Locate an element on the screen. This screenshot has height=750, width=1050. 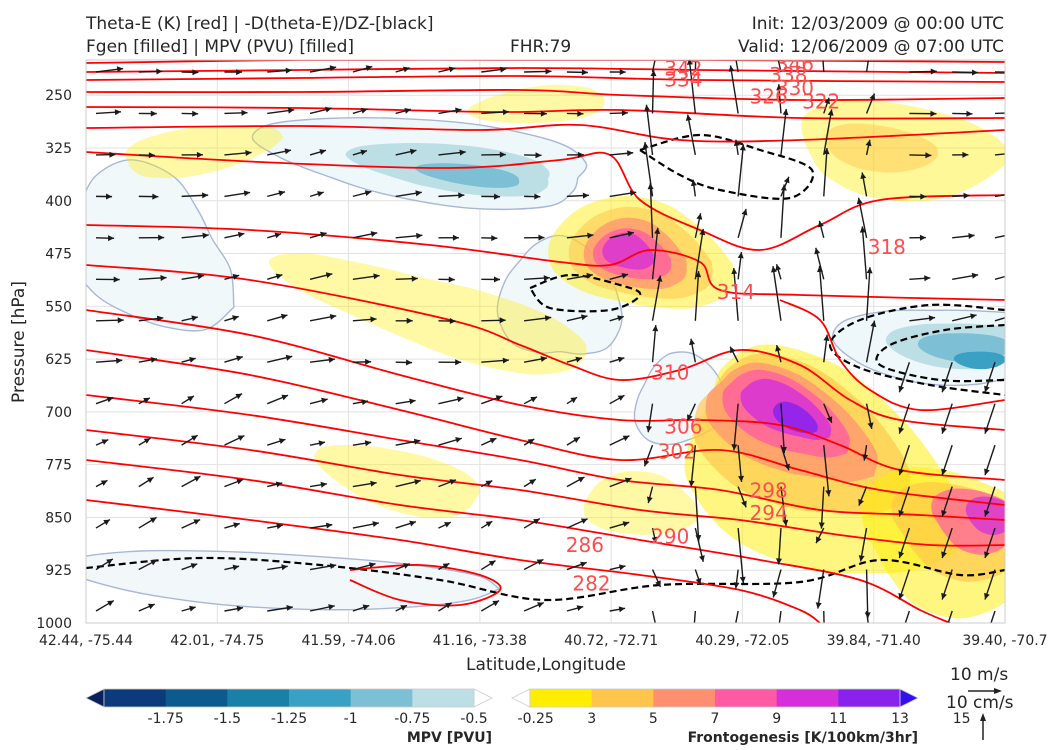
theta-e-label: 282 is located at coordinates (591, 584).